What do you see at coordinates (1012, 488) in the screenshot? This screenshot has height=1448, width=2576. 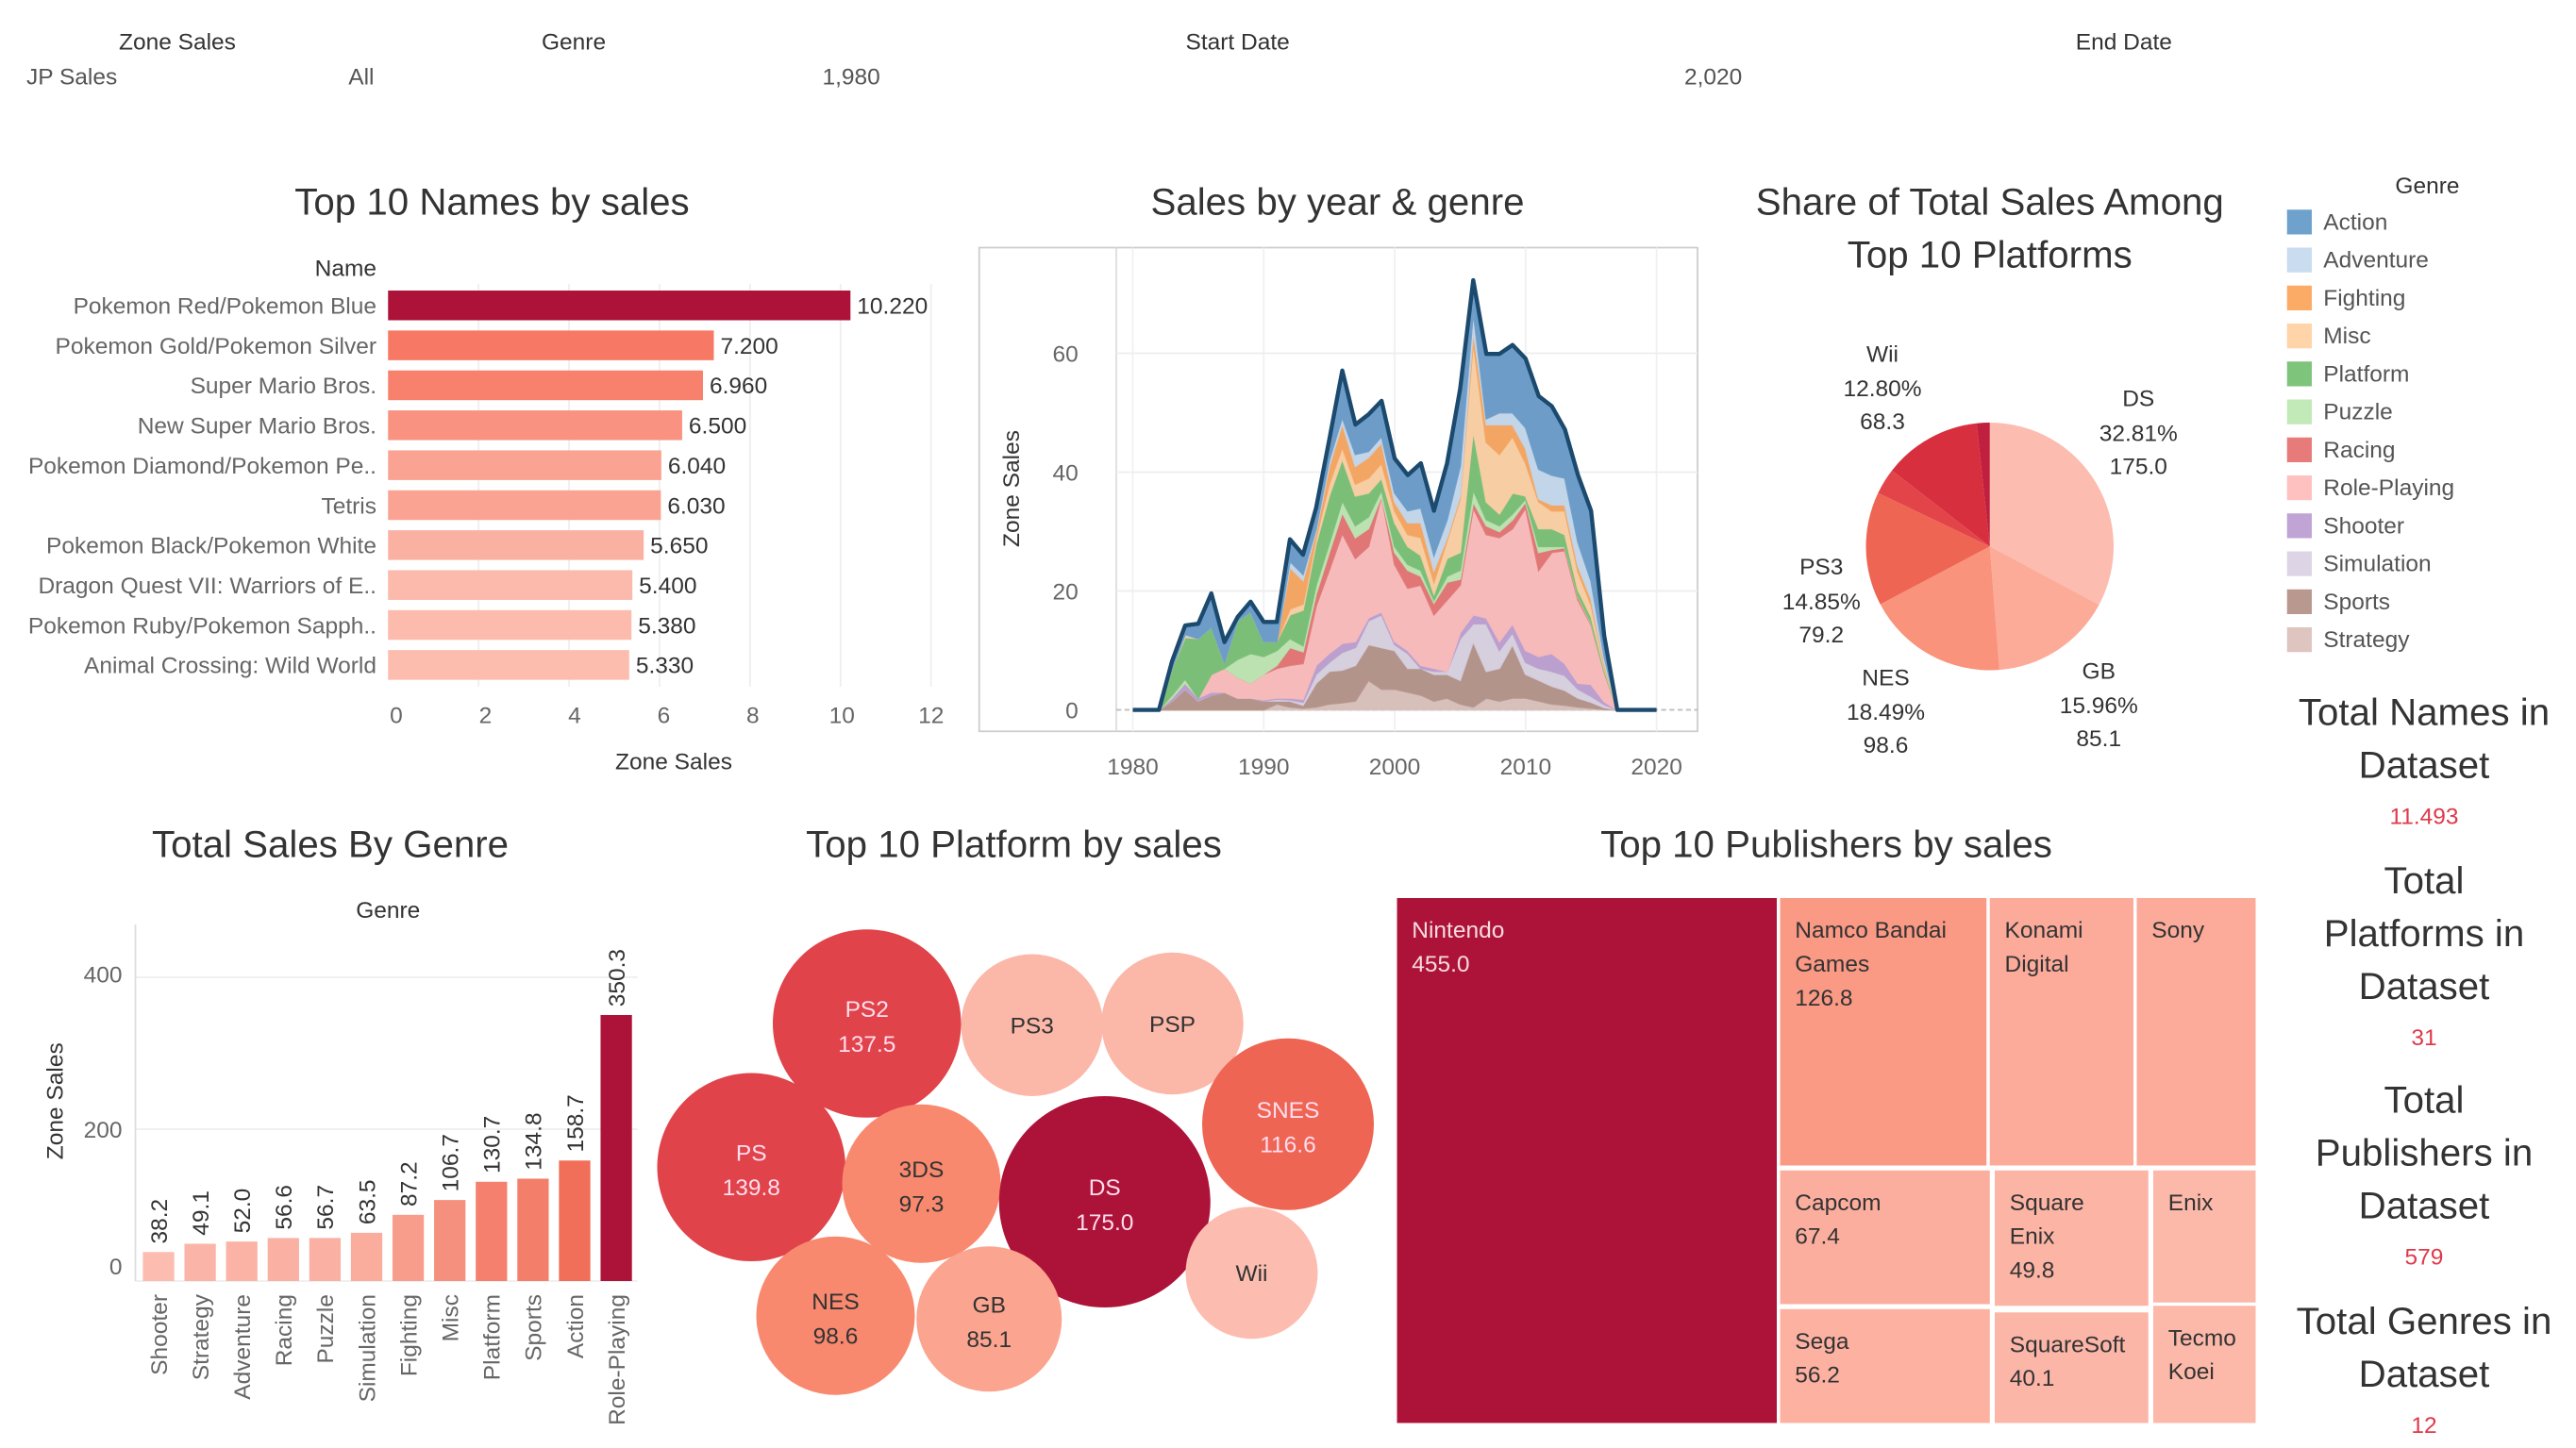 I see `y-axis-label: Zone Sales` at bounding box center [1012, 488].